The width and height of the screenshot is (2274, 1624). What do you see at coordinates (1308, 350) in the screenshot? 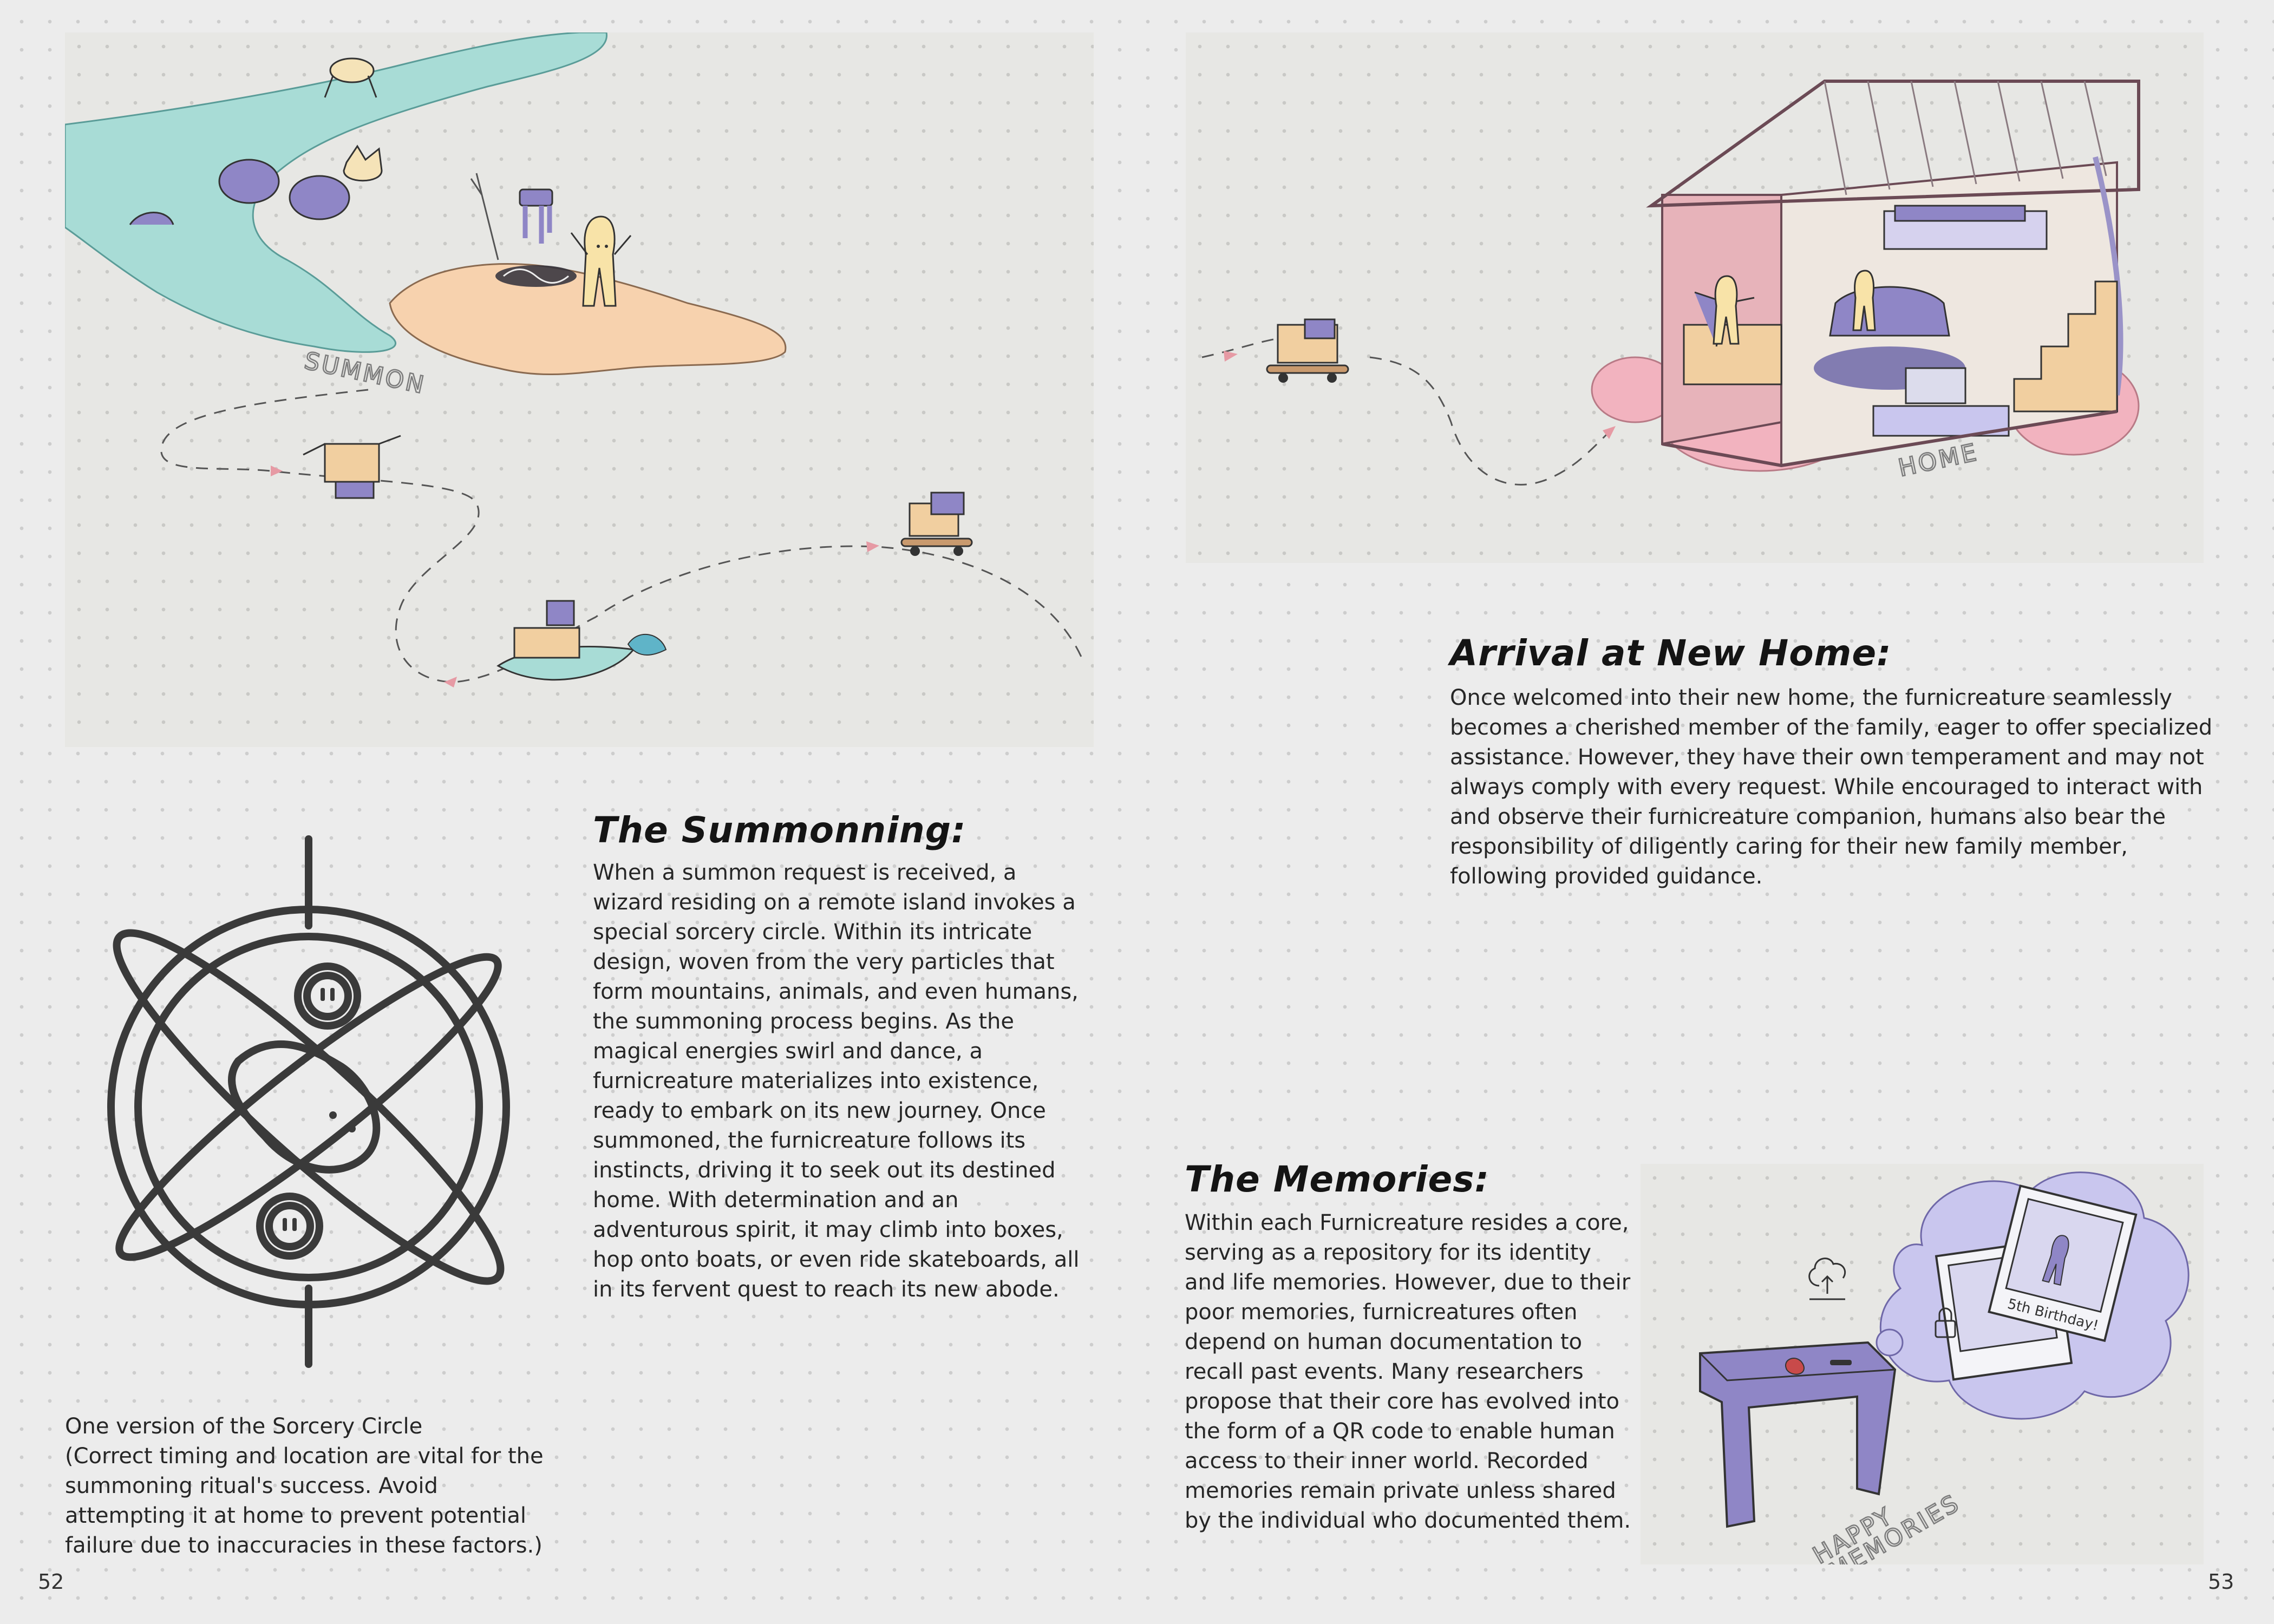
I see `skateboard-box` at bounding box center [1308, 350].